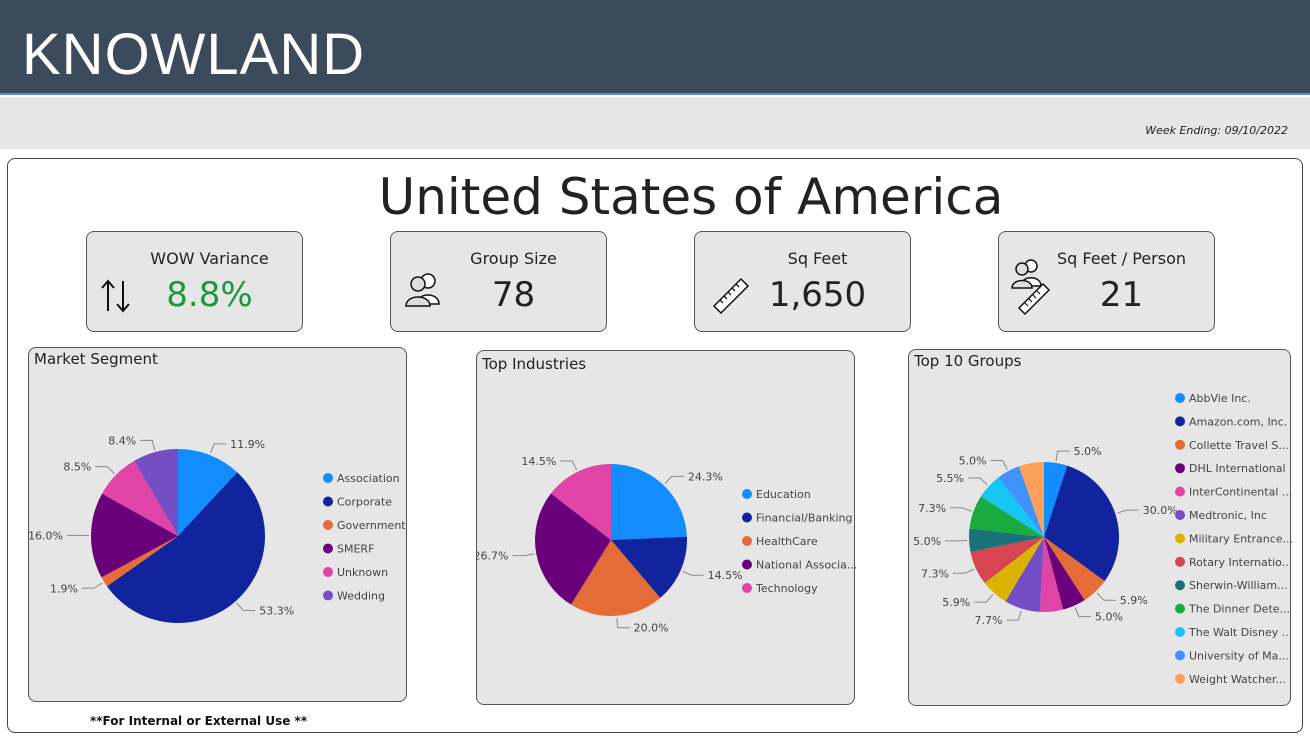 This screenshot has height=741, width=1310. What do you see at coordinates (731, 296) in the screenshot?
I see `ruler-icon` at bounding box center [731, 296].